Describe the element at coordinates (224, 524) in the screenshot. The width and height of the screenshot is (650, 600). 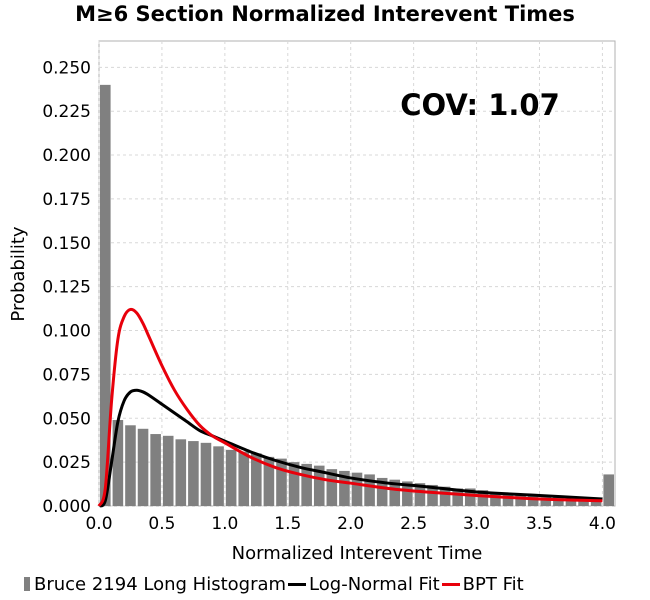
I see `x-tick-label: 1.0` at that location.